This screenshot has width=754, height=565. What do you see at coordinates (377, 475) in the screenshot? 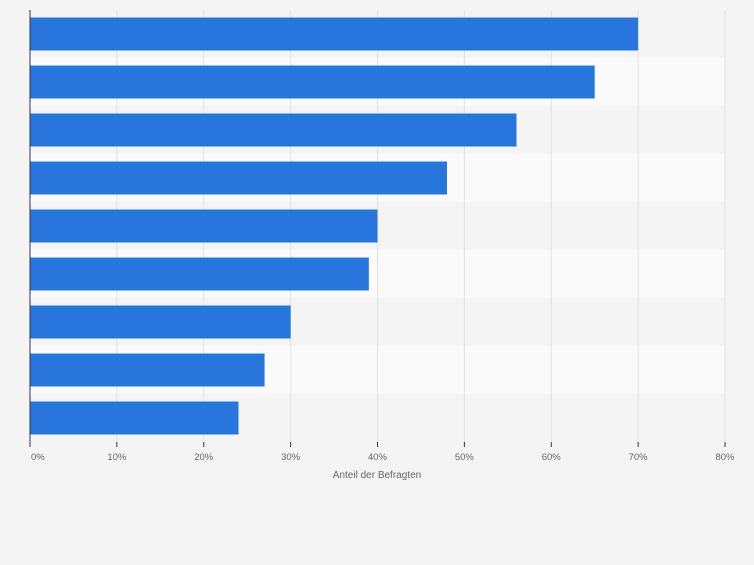
I see `x-axis-title: Anteil der Befragten` at bounding box center [377, 475].